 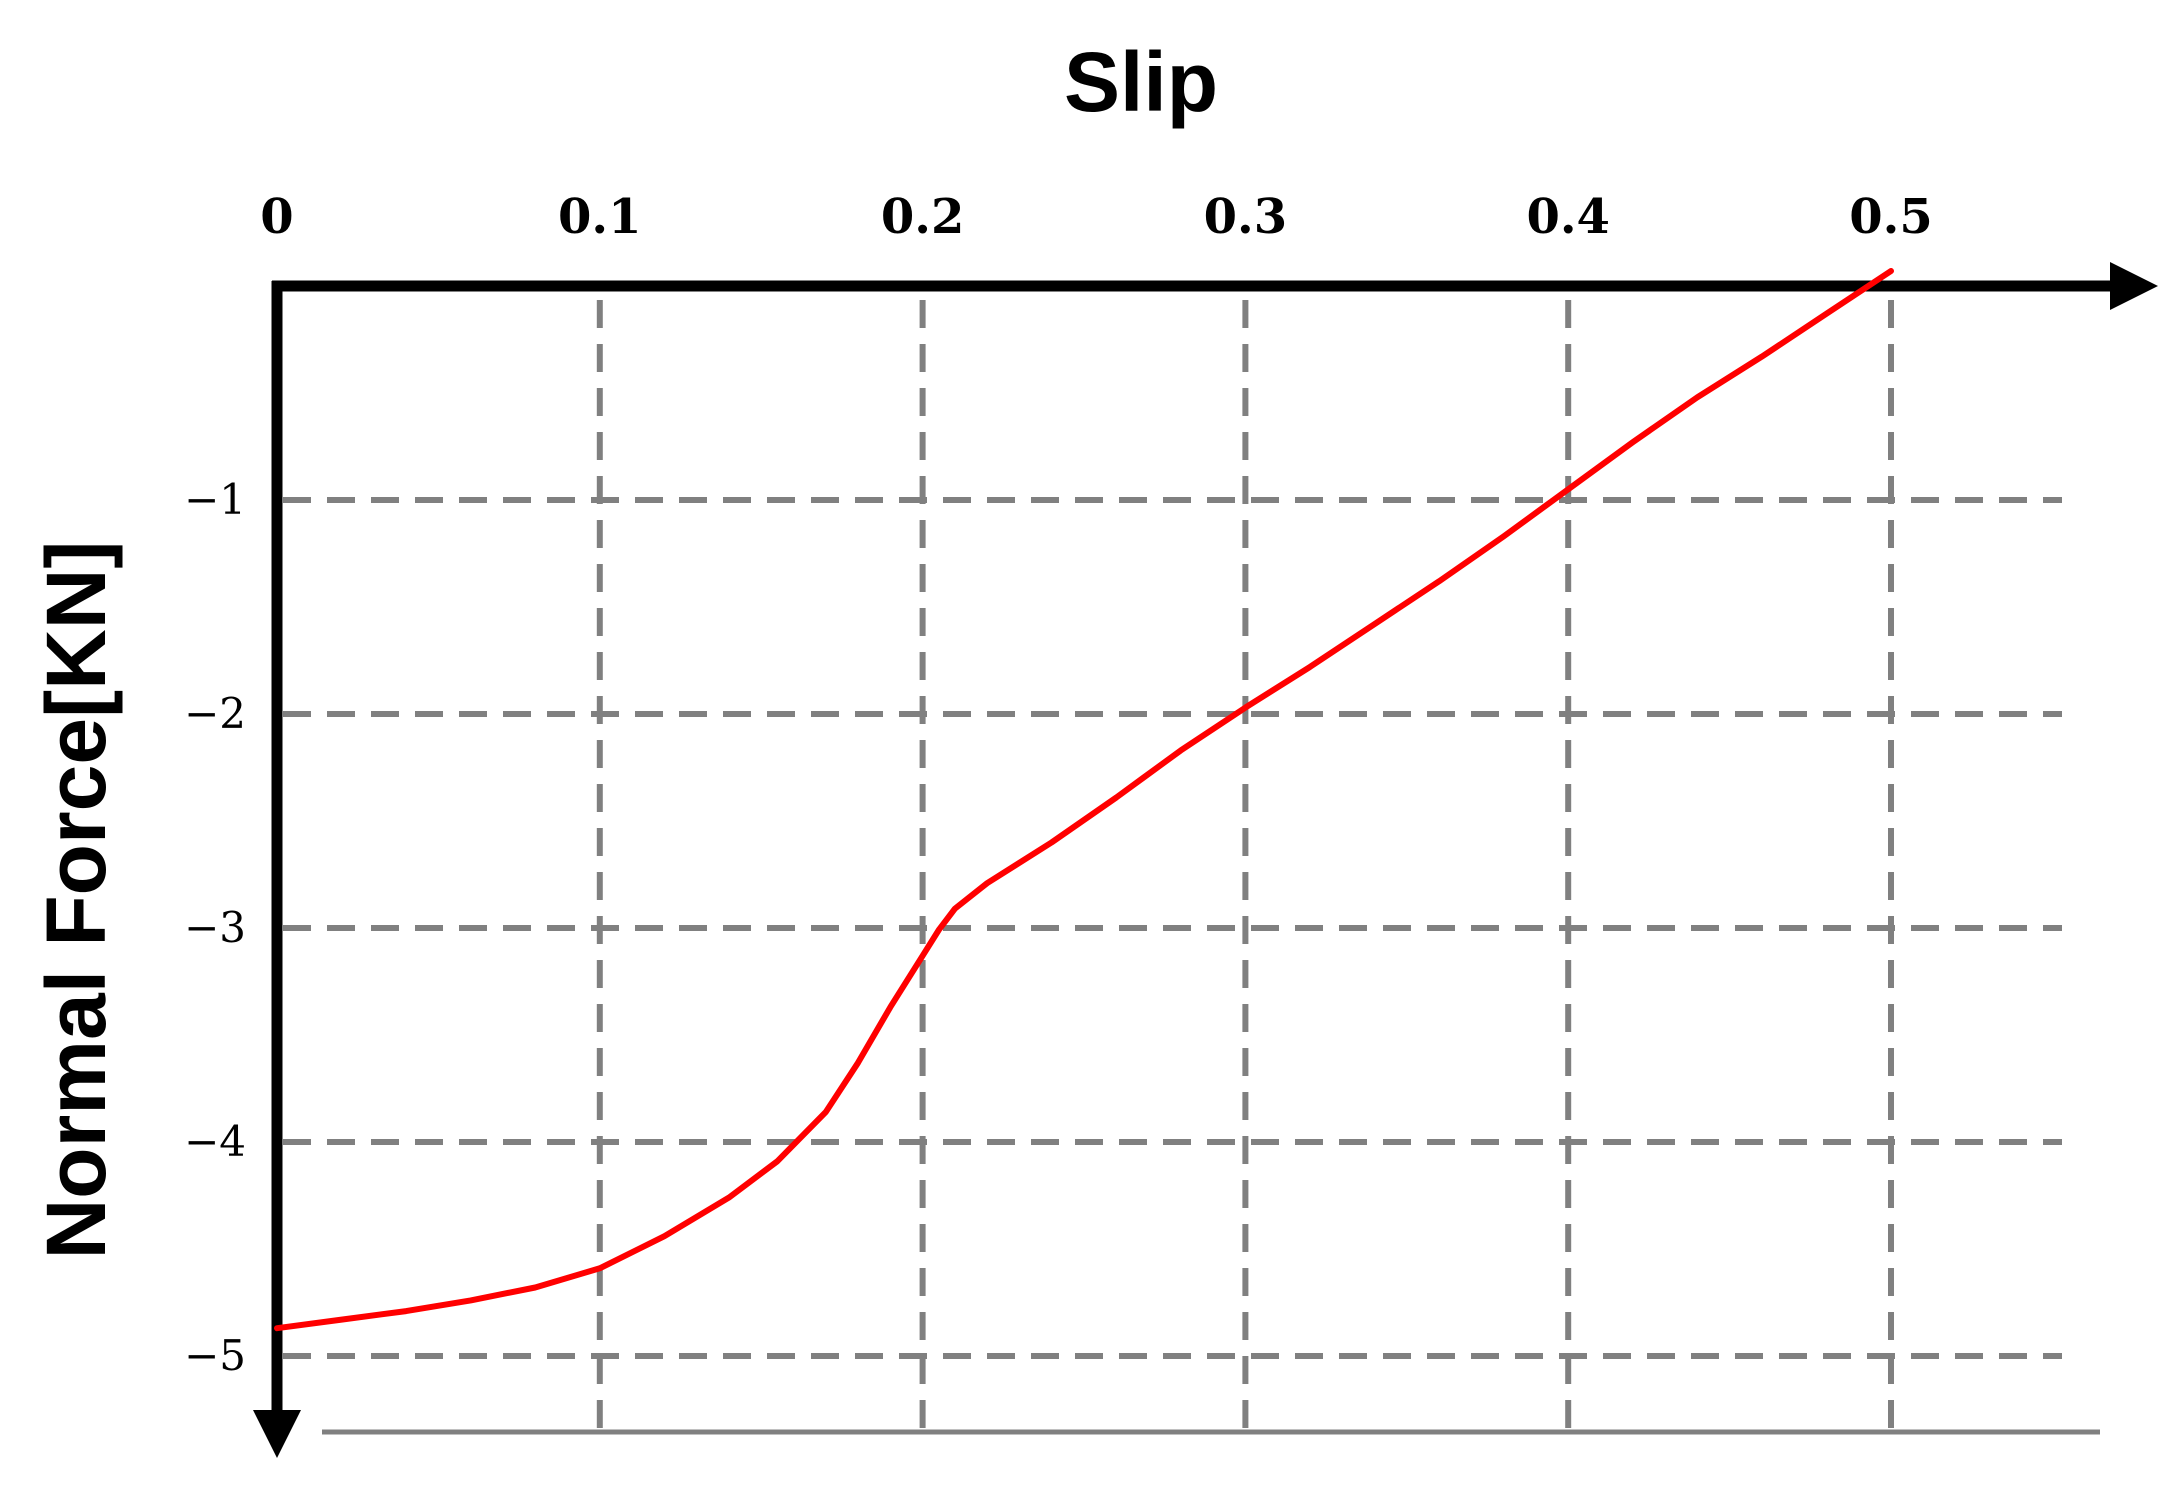 What do you see at coordinates (215, 927) in the screenshot?
I see `y-tick-label-2: −3` at bounding box center [215, 927].